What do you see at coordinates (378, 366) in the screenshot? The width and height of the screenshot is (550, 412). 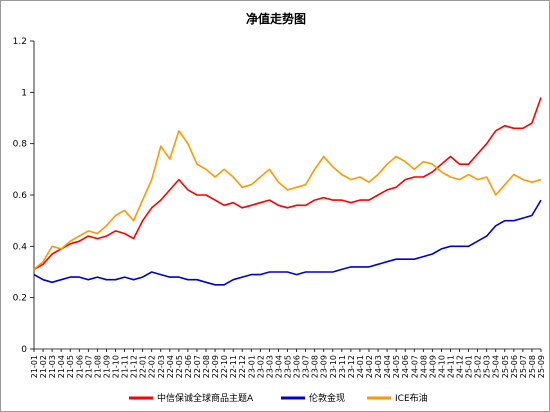 I see `x-tick-label: 24-03` at bounding box center [378, 366].